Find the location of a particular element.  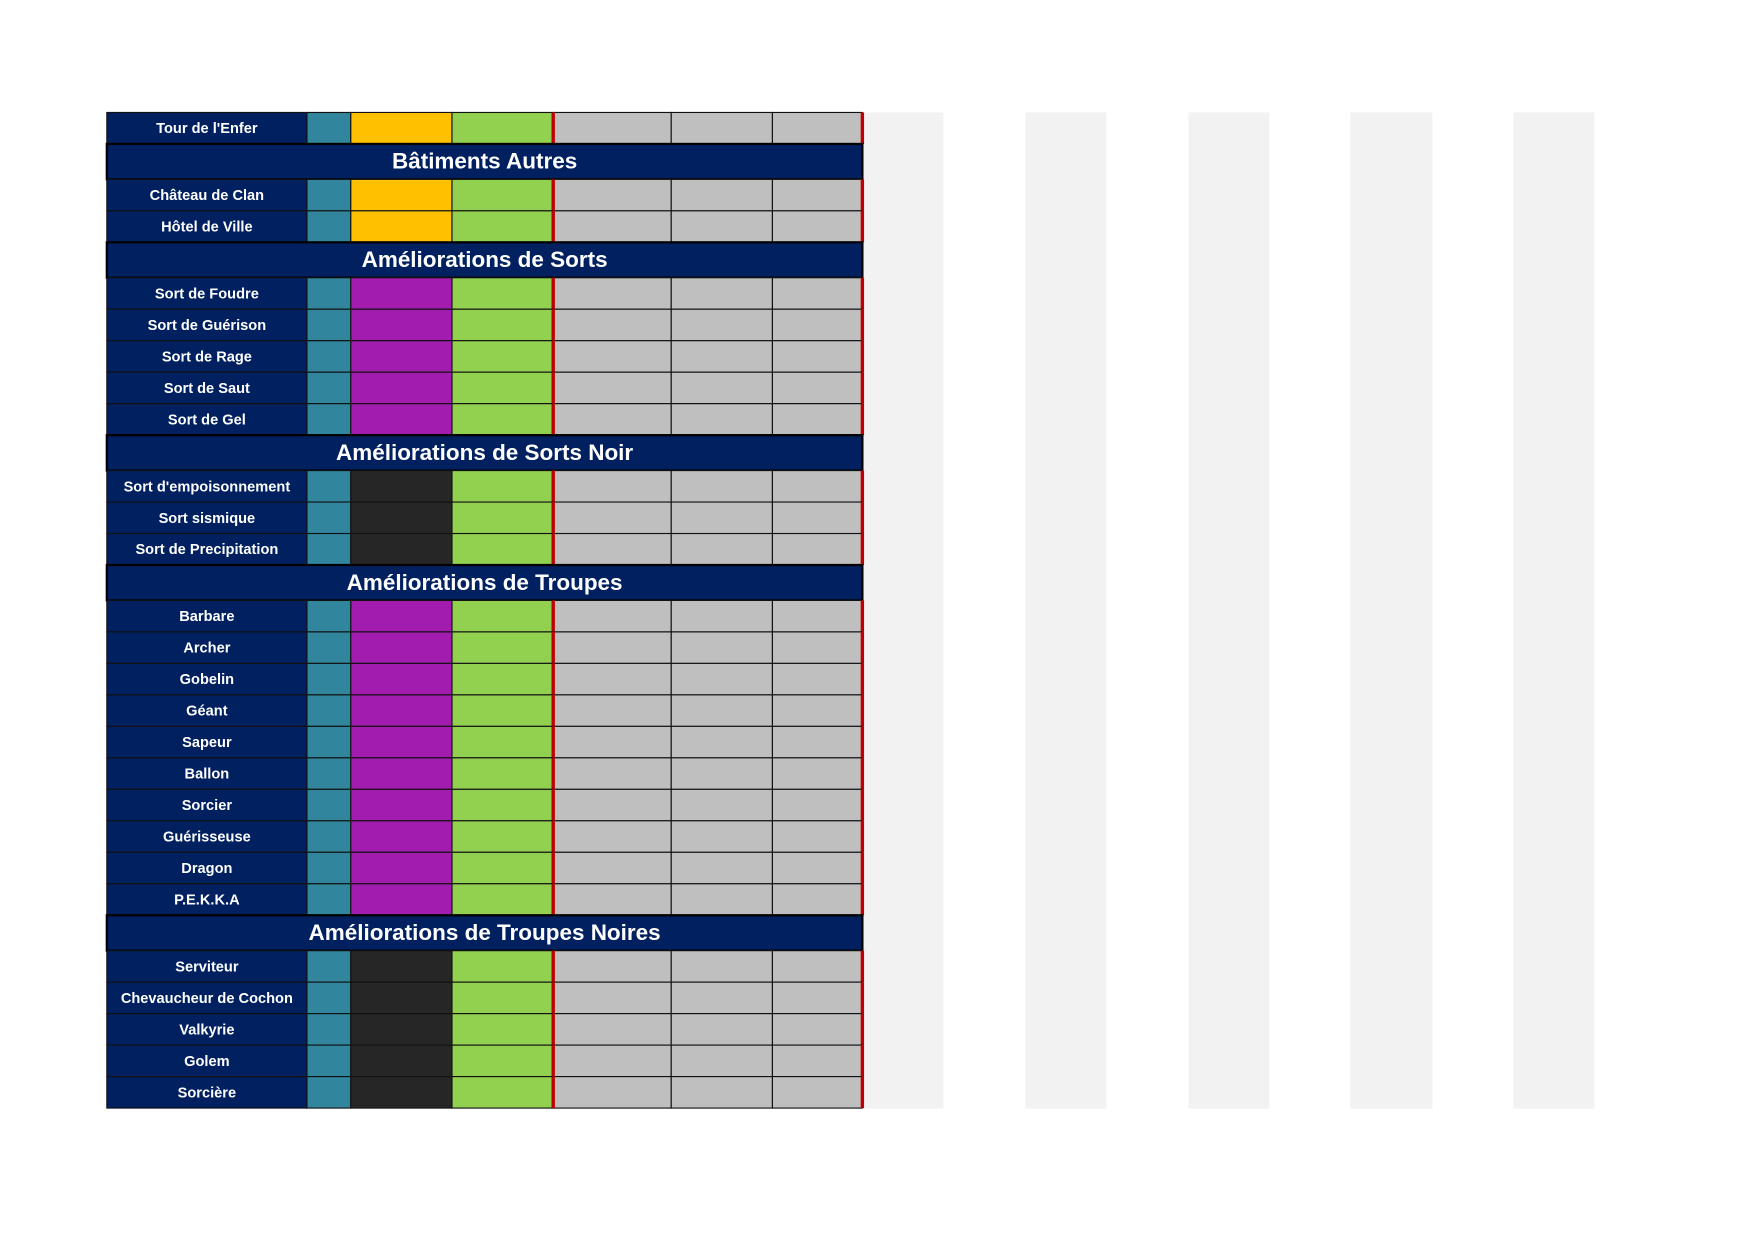

row-label: Ballon is located at coordinates (207, 775).